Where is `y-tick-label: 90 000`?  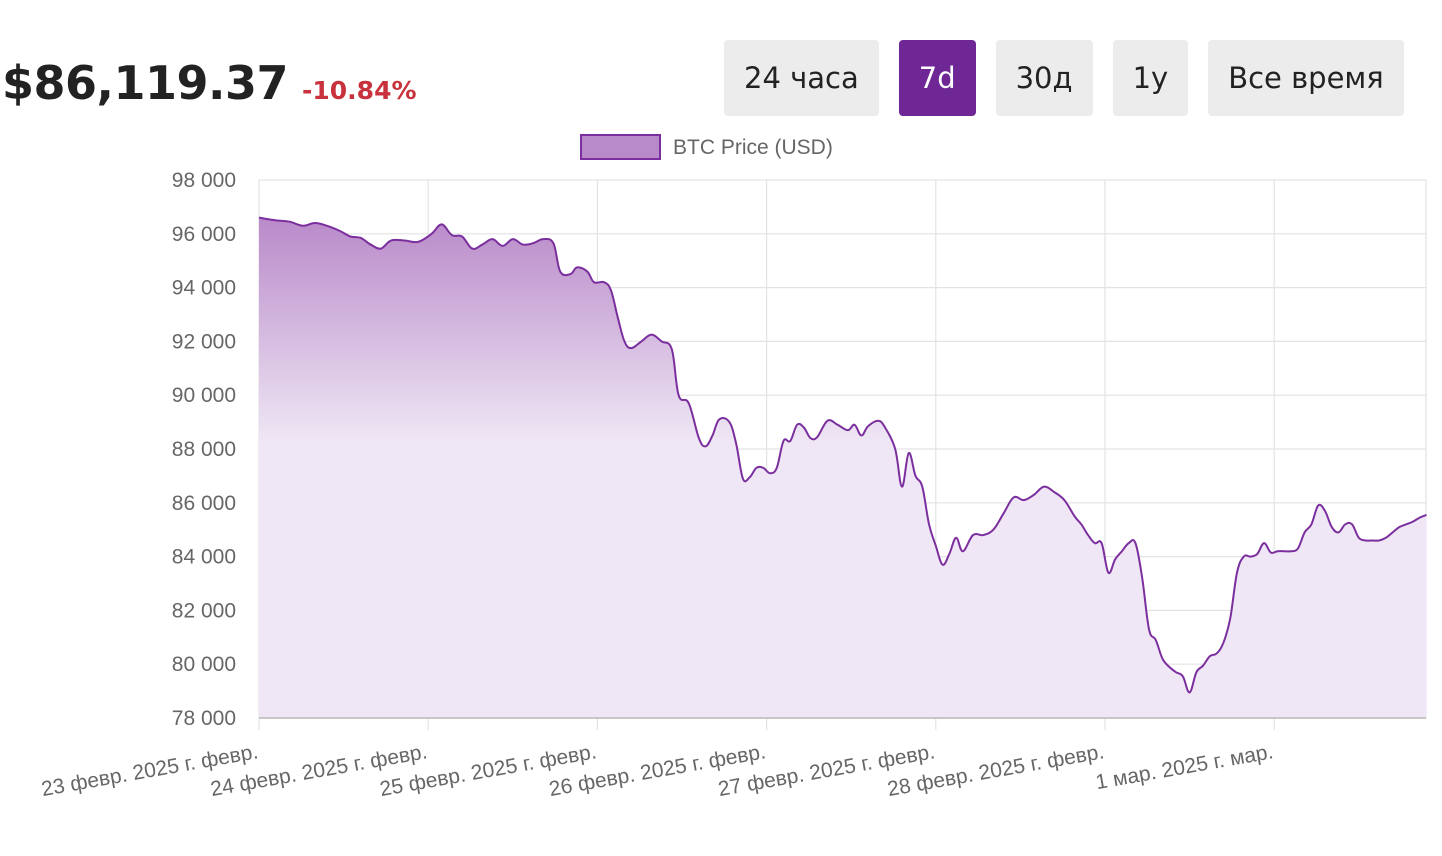 y-tick-label: 90 000 is located at coordinates (204, 395).